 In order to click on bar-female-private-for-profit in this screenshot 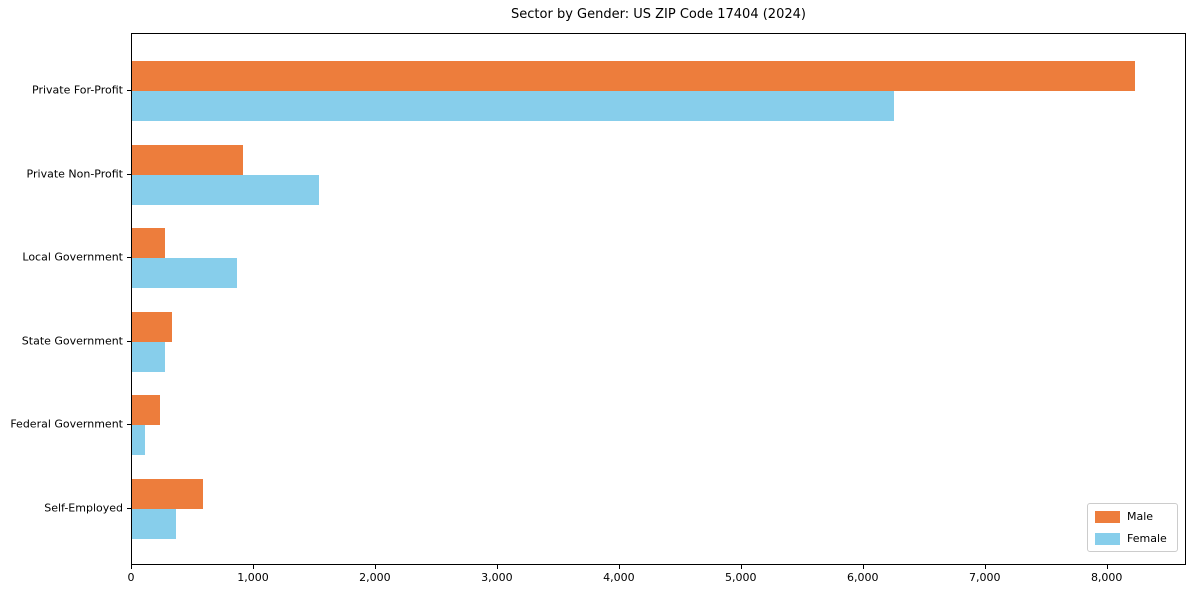, I will do `click(513, 106)`.